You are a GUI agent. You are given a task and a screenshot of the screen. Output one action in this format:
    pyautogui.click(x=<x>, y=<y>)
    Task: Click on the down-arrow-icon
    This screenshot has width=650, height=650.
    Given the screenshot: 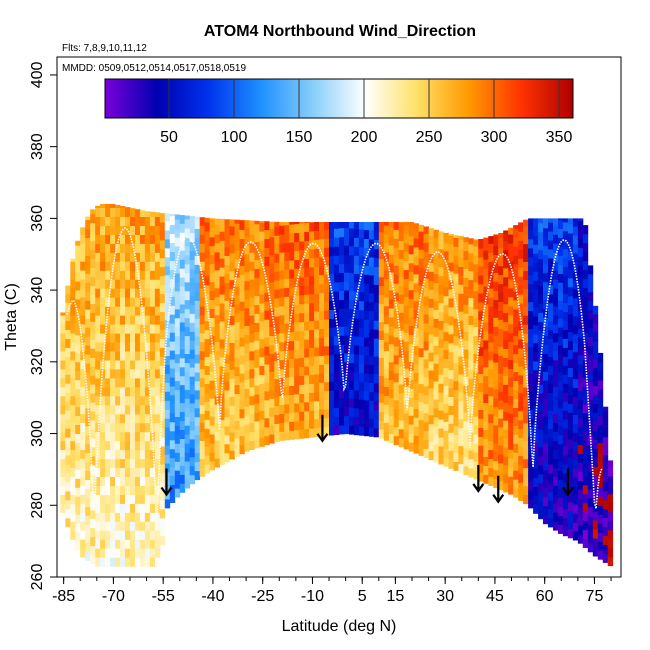 What is the action you would take?
    pyautogui.click(x=568, y=482)
    